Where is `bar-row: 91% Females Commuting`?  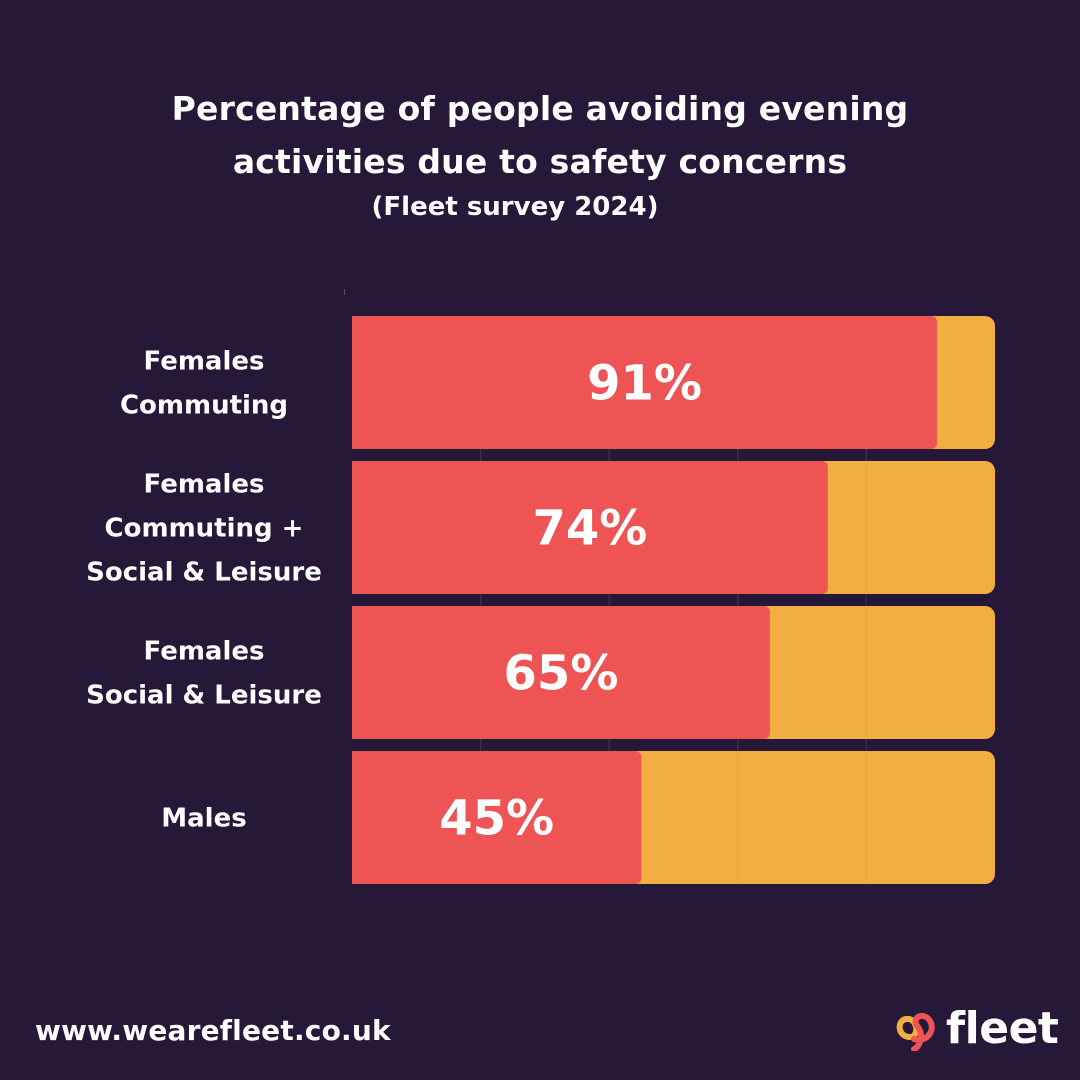
bar-row: 91% Females Commuting is located at coordinates (557, 382).